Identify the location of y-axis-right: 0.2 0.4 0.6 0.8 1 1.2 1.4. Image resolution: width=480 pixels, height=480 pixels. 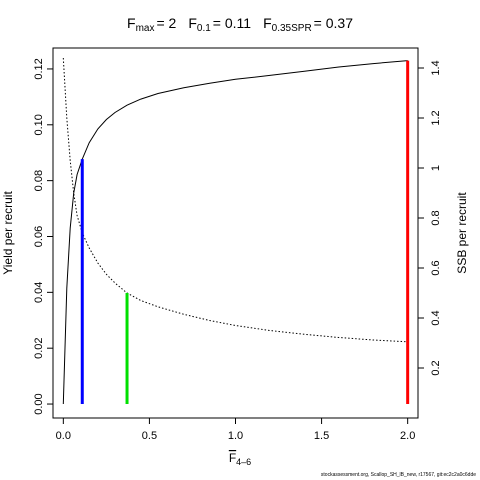
(429, 218).